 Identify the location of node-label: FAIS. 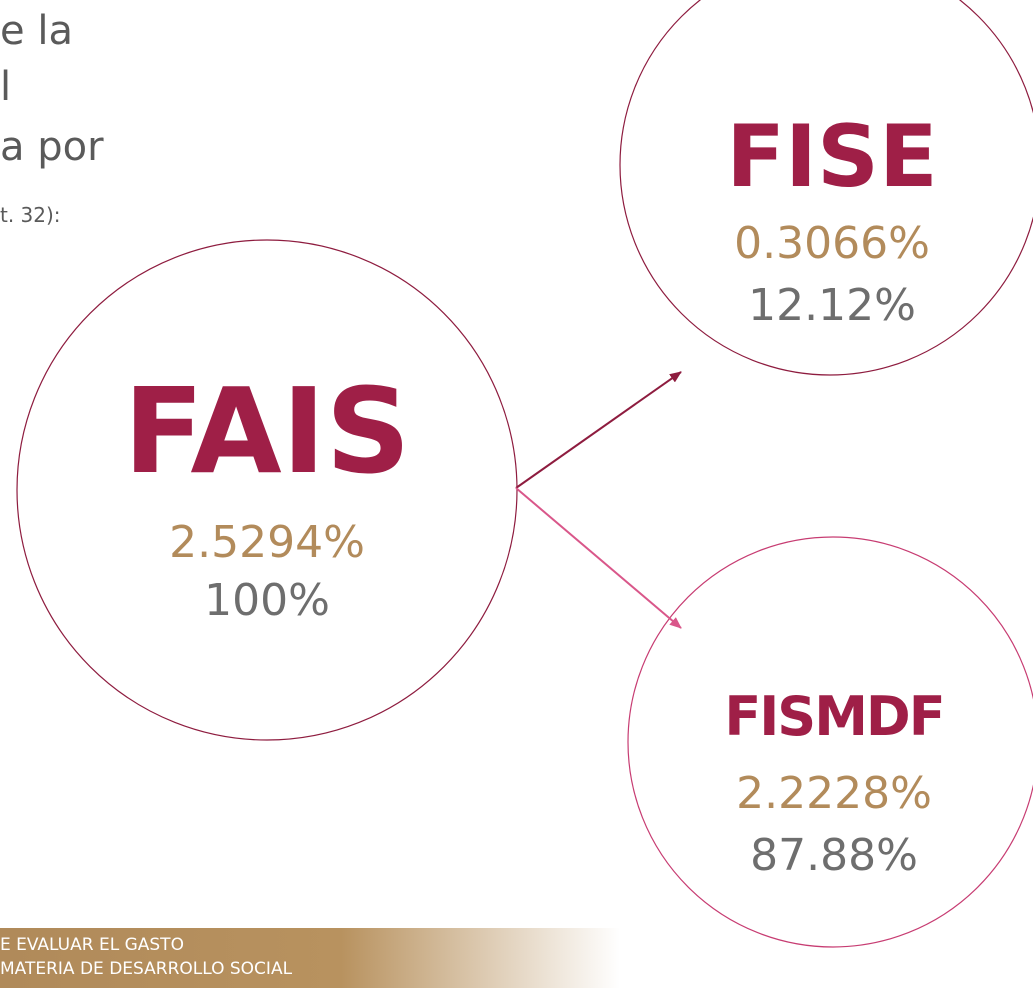
(266, 431).